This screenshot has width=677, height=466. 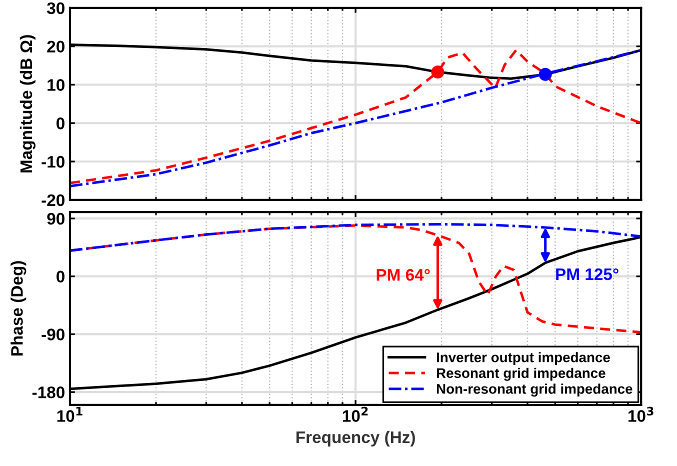 I want to click on y-tick-label: -10, so click(x=53, y=162).